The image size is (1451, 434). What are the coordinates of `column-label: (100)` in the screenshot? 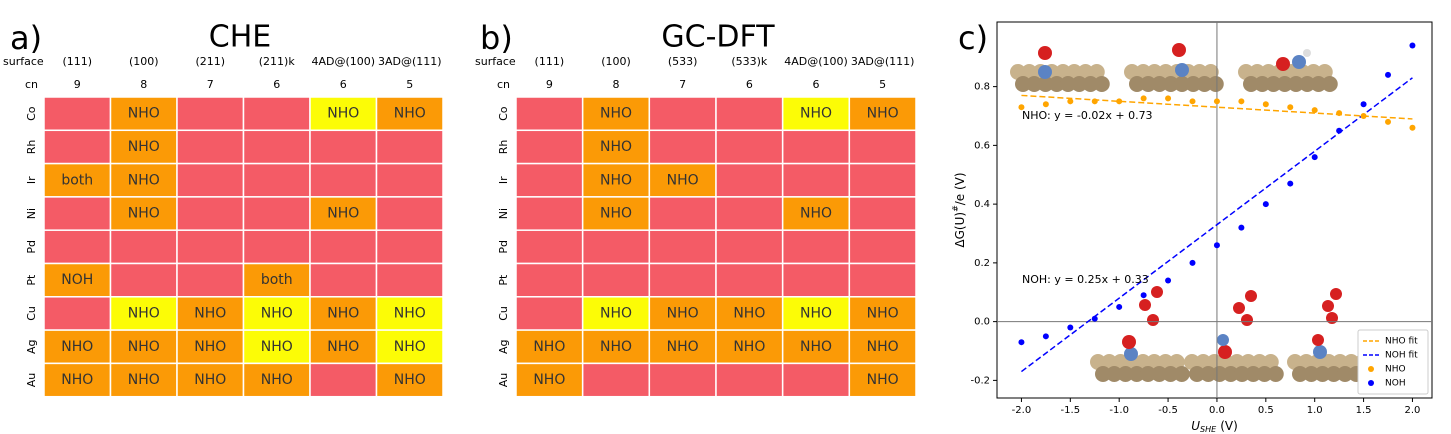 It's located at (144, 61).